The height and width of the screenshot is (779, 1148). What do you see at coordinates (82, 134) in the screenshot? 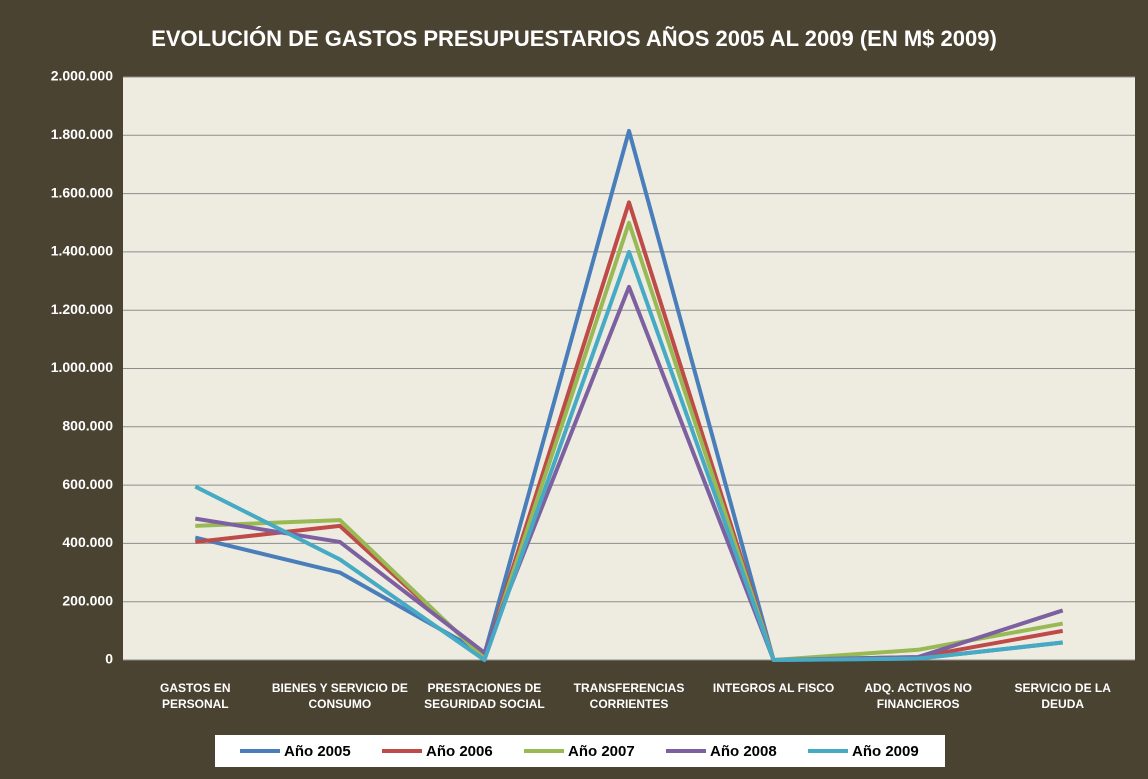
I see `y-tick-label: 1.800.000` at bounding box center [82, 134].